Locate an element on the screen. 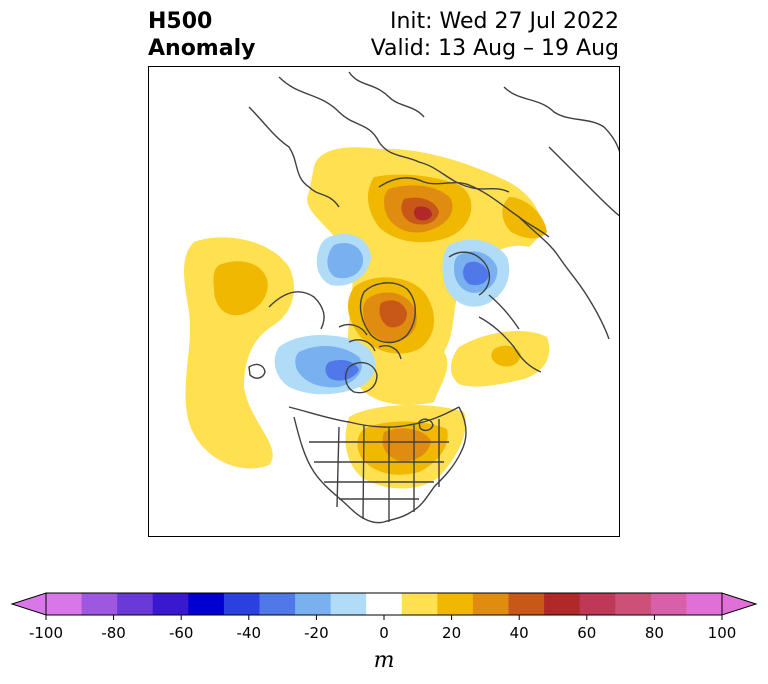 This screenshot has width=768, height=684. colorbar-tick-label: -60 is located at coordinates (181, 633).